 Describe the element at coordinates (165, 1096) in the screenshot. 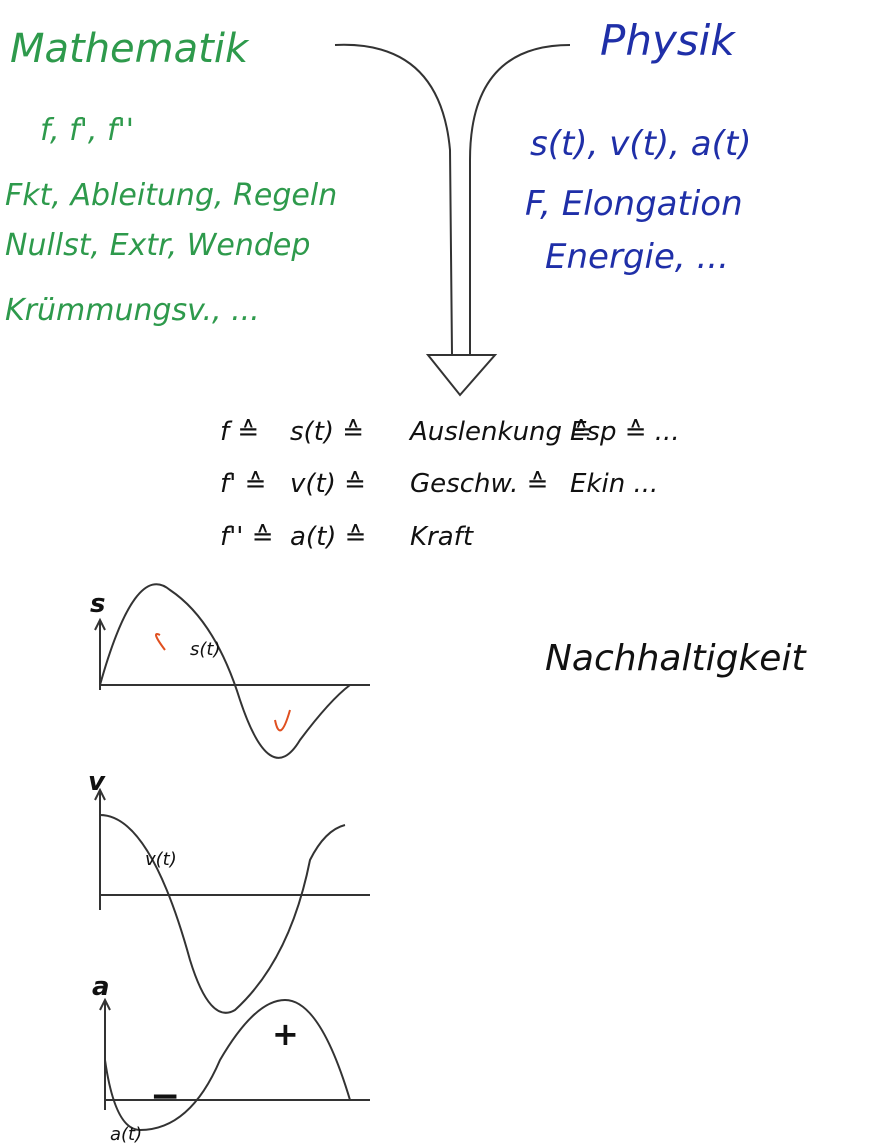

I see `sign: −` at that location.